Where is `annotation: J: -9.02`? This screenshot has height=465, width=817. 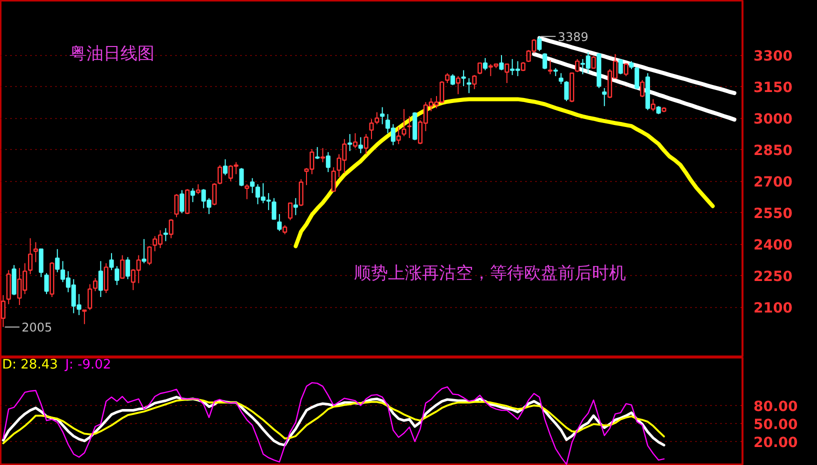 annotation: J: -9.02 is located at coordinates (88, 365).